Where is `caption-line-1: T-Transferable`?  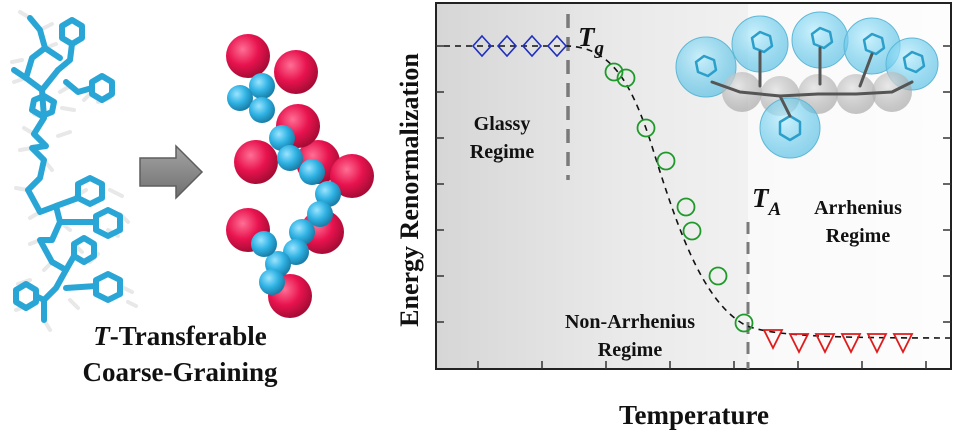
caption-line-1: T-Transferable is located at coordinates (179, 336).